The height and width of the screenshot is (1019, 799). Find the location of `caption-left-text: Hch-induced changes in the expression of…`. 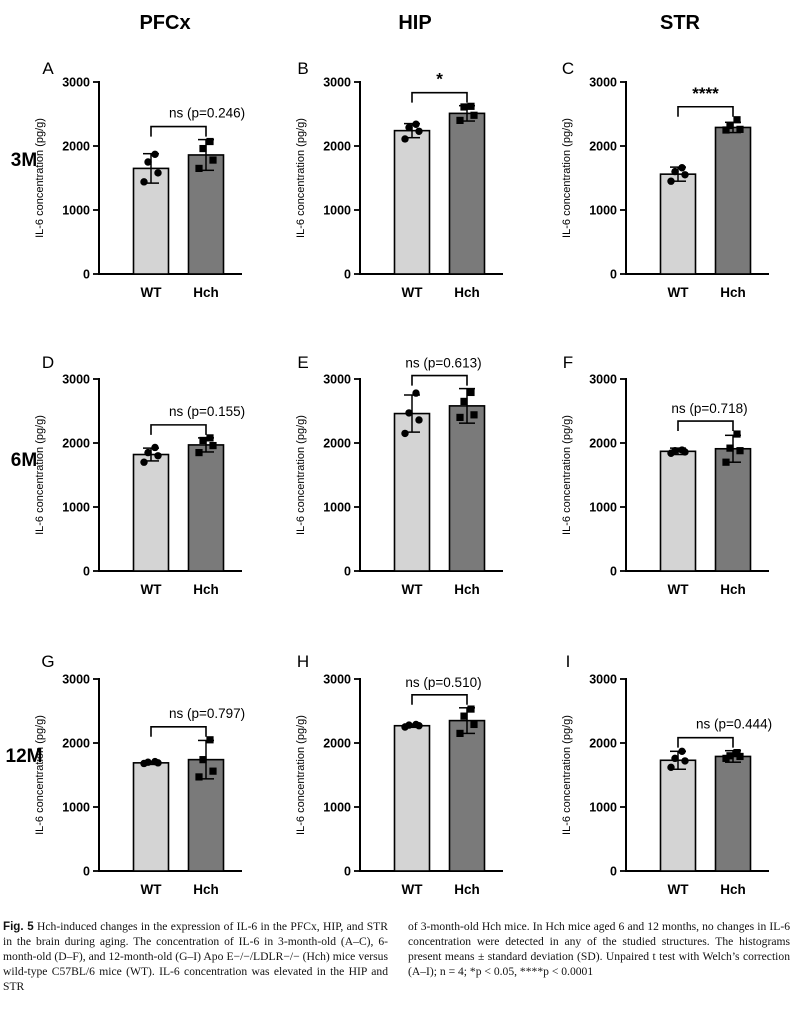

caption-left-text: Hch-induced changes in the expression of… is located at coordinates (195, 957).